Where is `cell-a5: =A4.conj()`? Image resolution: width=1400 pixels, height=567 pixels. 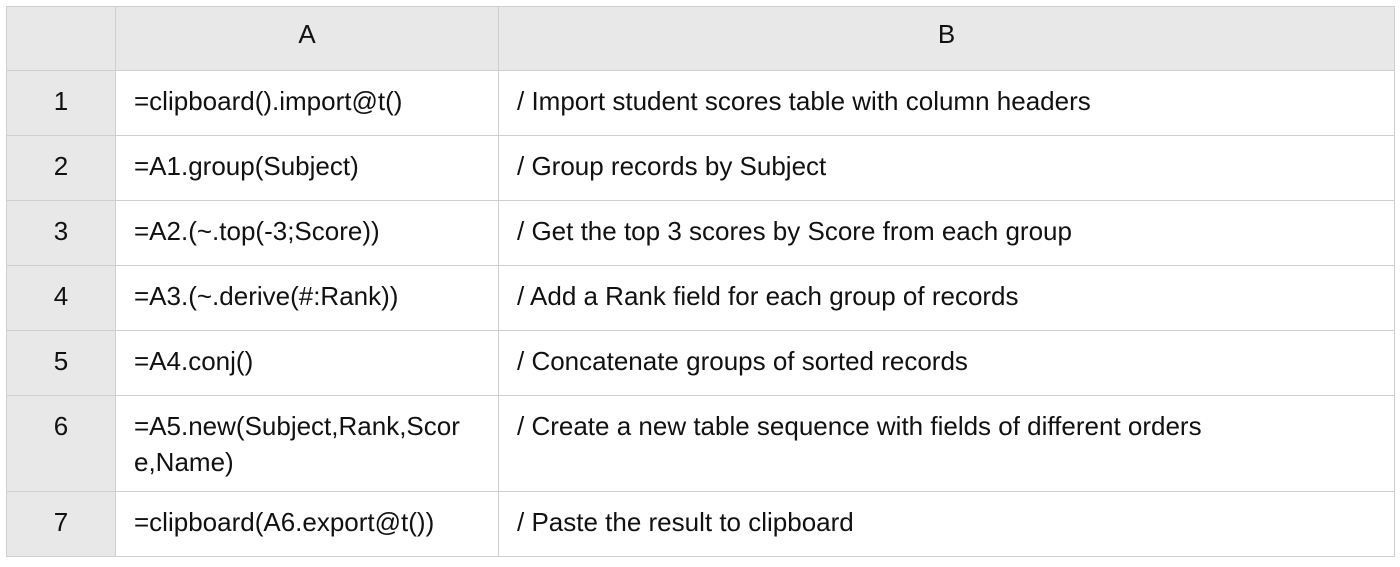 cell-a5: =A4.conj() is located at coordinates (307, 363).